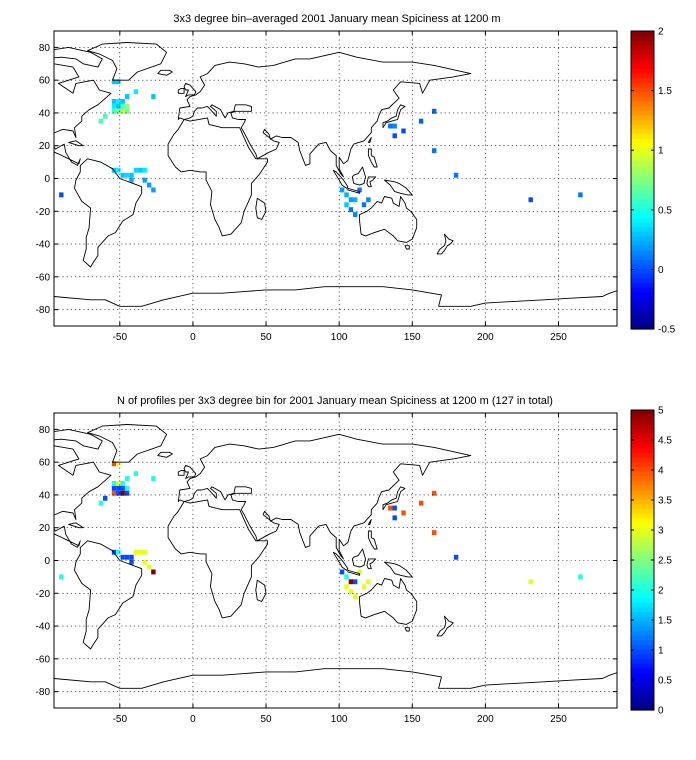 Image resolution: width=696 pixels, height=760 pixels. Describe the element at coordinates (45, 48) in the screenshot. I see `y-tick-label: 80` at that location.